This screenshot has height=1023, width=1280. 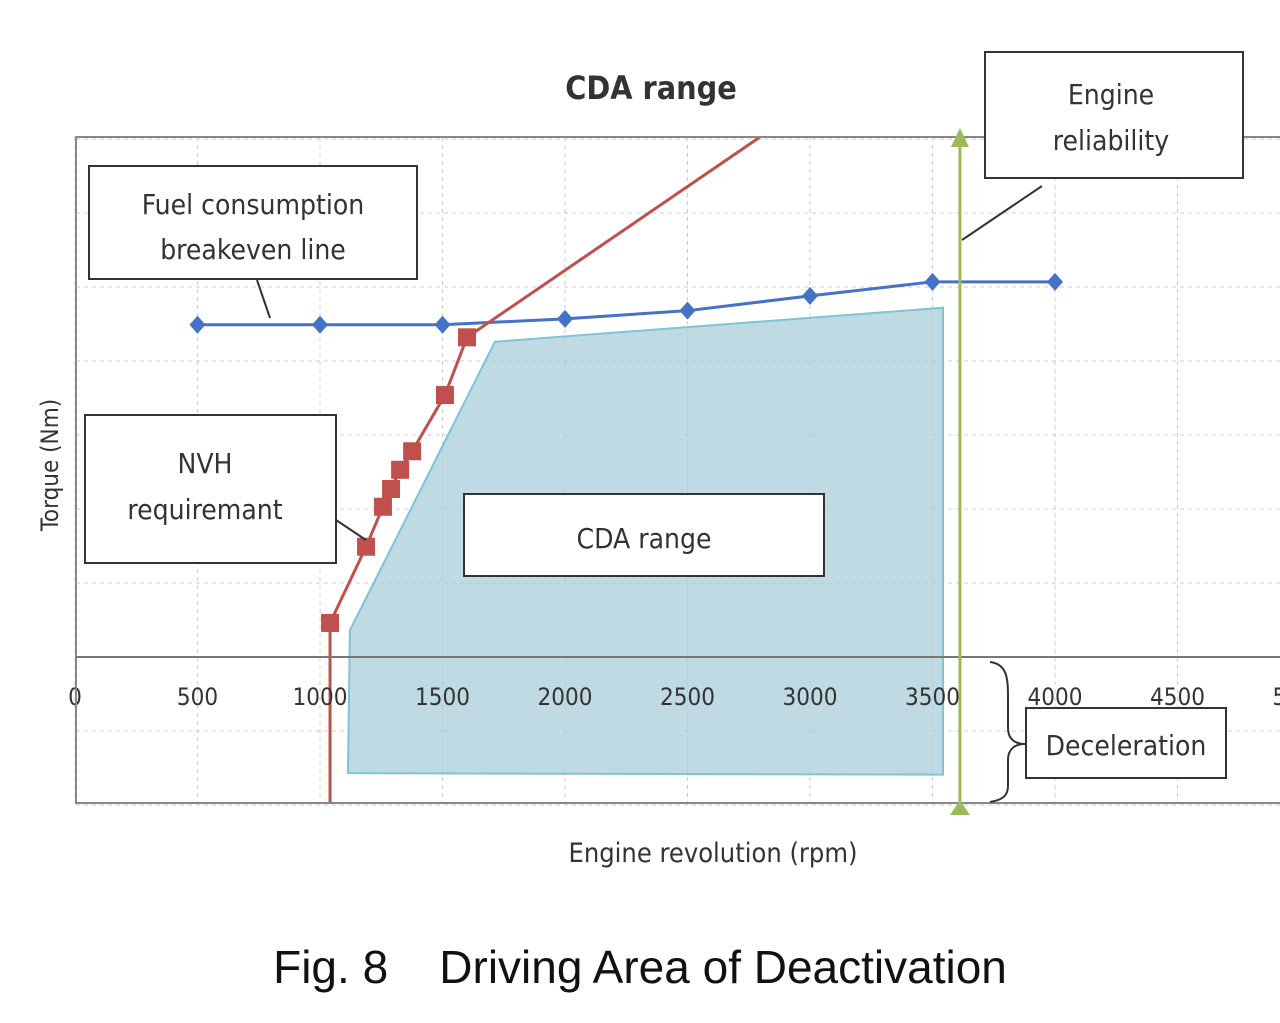 What do you see at coordinates (651, 88) in the screenshot?
I see `chart-title: CDA range` at bounding box center [651, 88].